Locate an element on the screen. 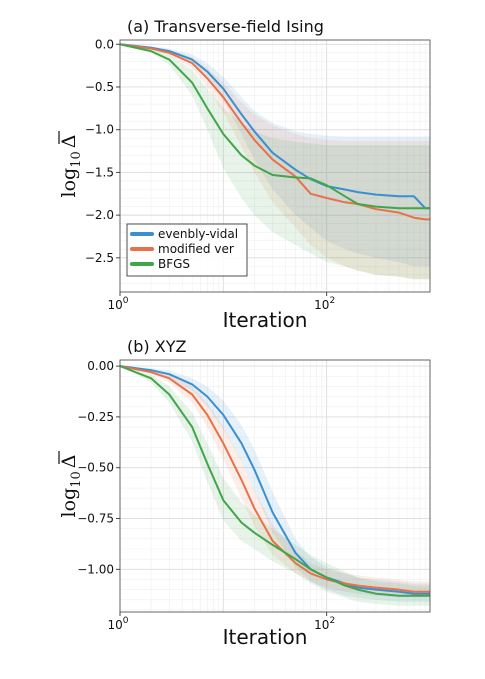 The image size is (485, 679). chart-title: (b) XYZ is located at coordinates (156, 346).